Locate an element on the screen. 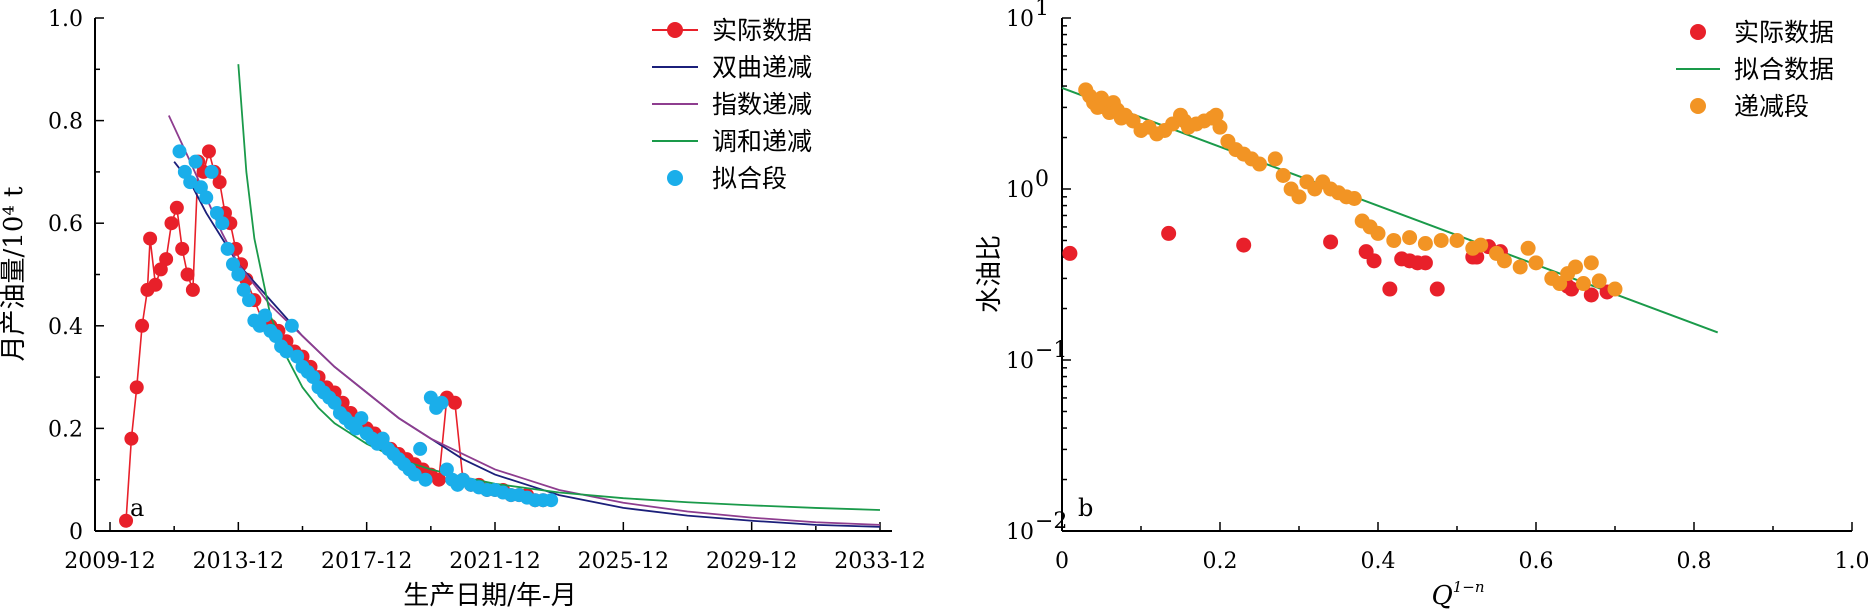 This screenshot has height=613, width=1871. panel-a-y-tick-label: 0.8 is located at coordinates (65, 122).